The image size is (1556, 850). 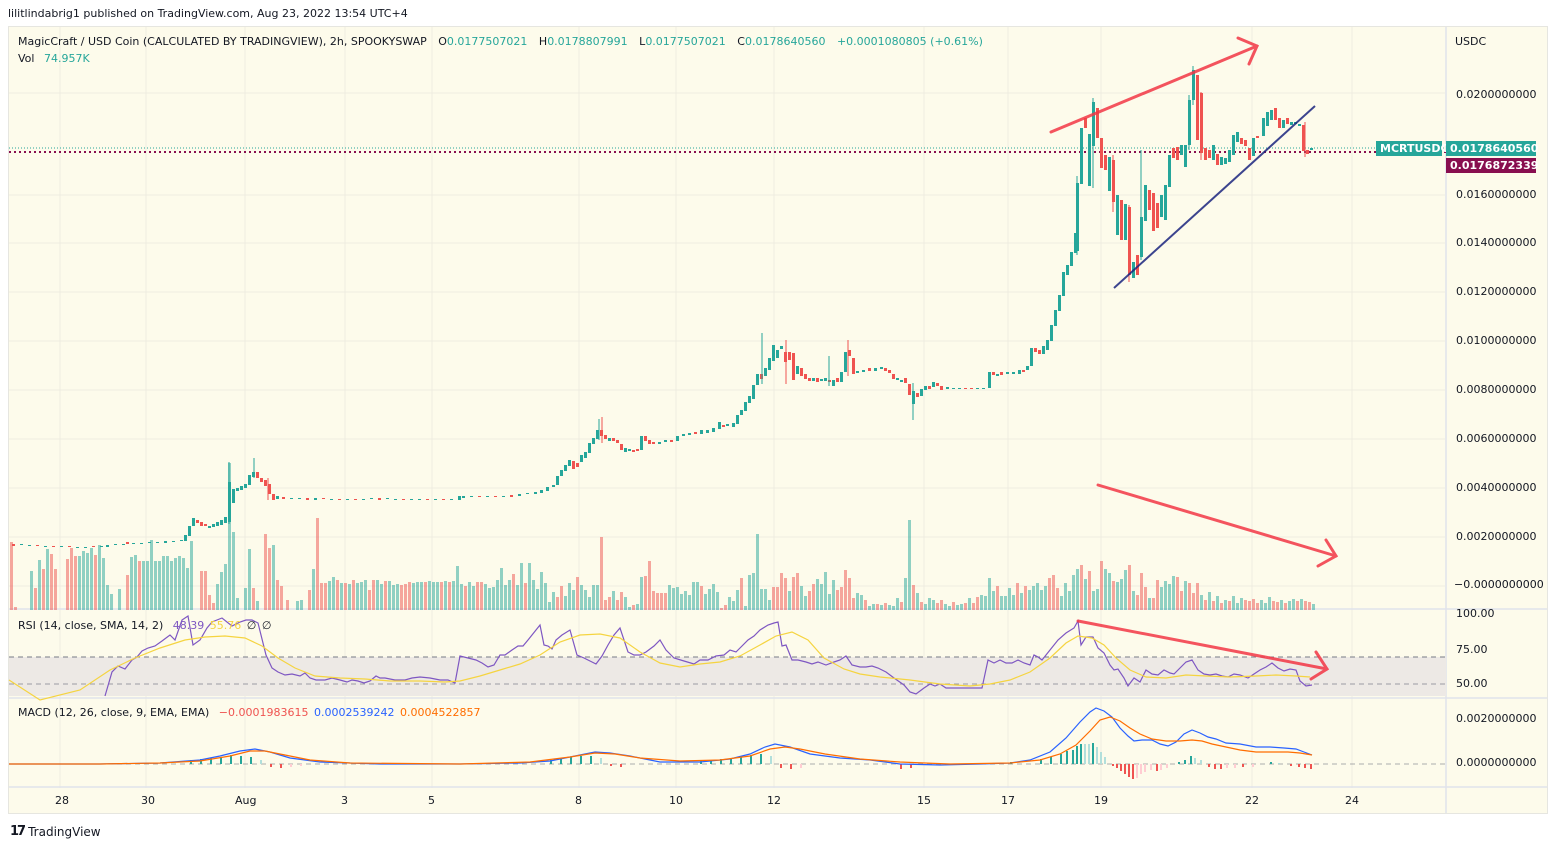 I want to click on low-label: L, so click(x=642, y=41).